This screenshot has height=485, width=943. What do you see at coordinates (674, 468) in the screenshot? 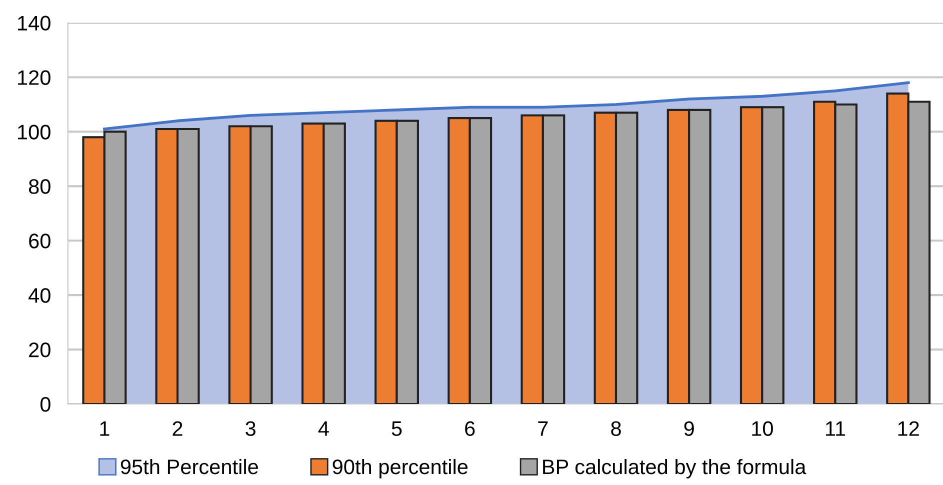
I see `legend-label: BP calculated by the formula` at bounding box center [674, 468].